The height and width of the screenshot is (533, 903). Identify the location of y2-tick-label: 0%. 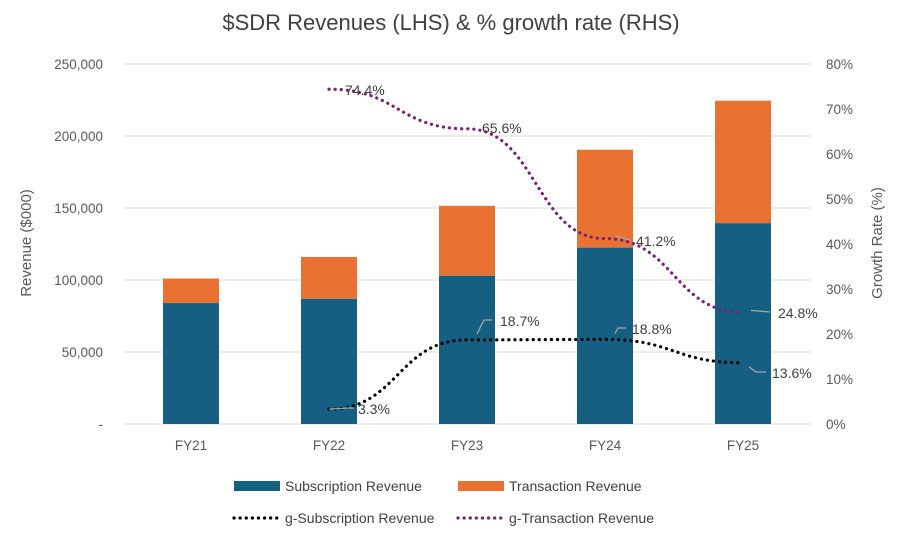
(836, 424).